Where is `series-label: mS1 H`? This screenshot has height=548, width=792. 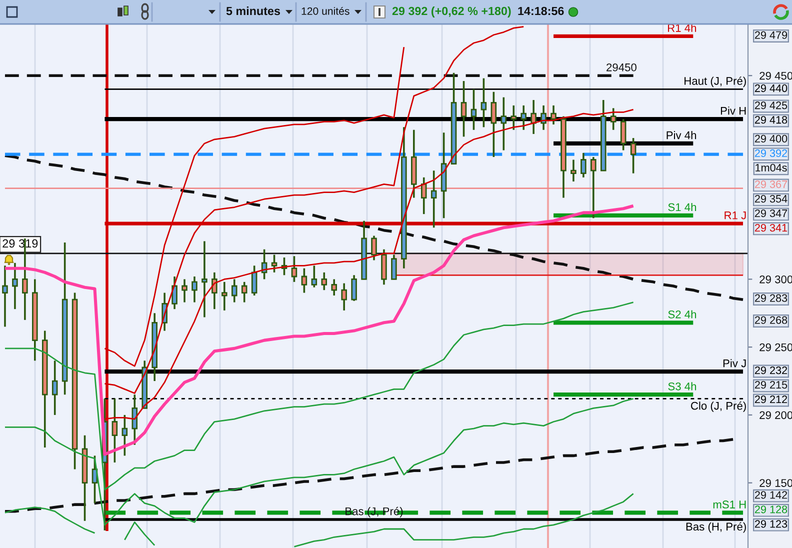
series-label: mS1 H is located at coordinates (729, 504).